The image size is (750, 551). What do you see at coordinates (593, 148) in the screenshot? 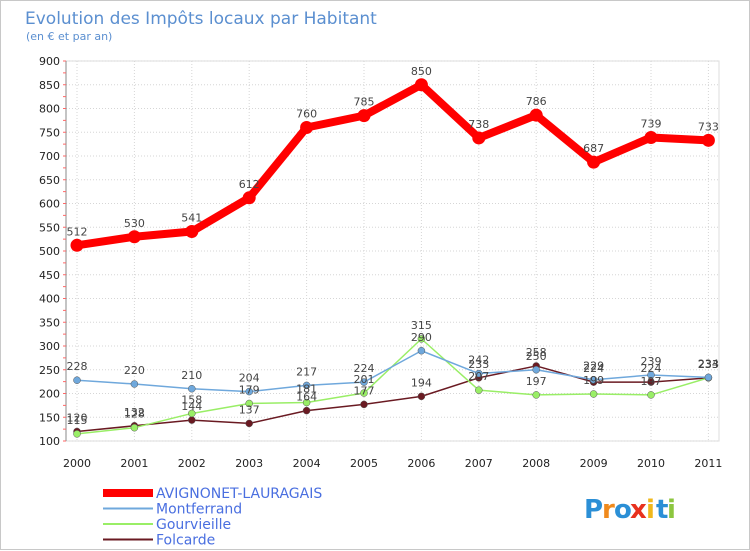
I see `data-label: 687` at bounding box center [593, 148].